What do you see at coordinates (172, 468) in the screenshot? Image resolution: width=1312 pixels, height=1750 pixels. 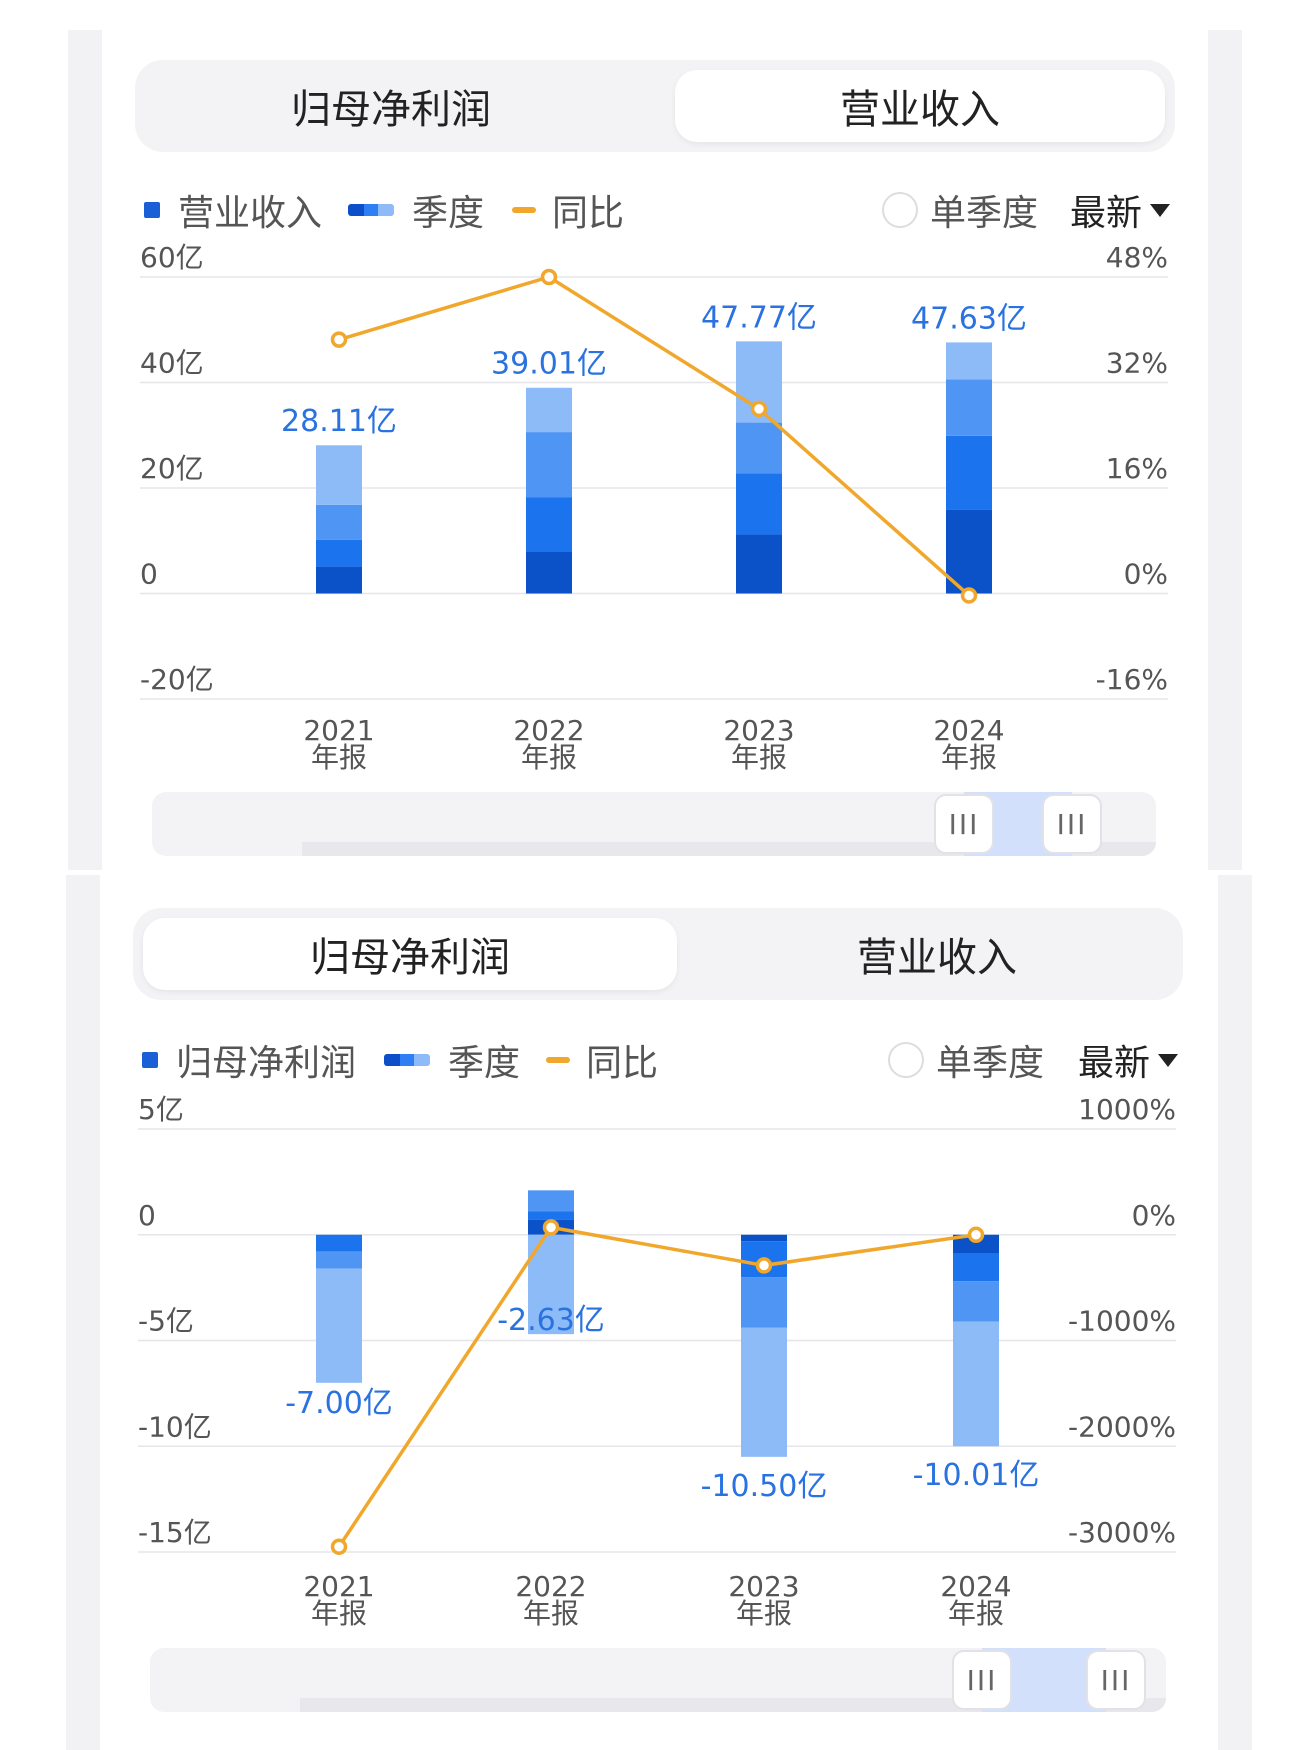 I see `y-tick-label: 20亿` at bounding box center [172, 468].